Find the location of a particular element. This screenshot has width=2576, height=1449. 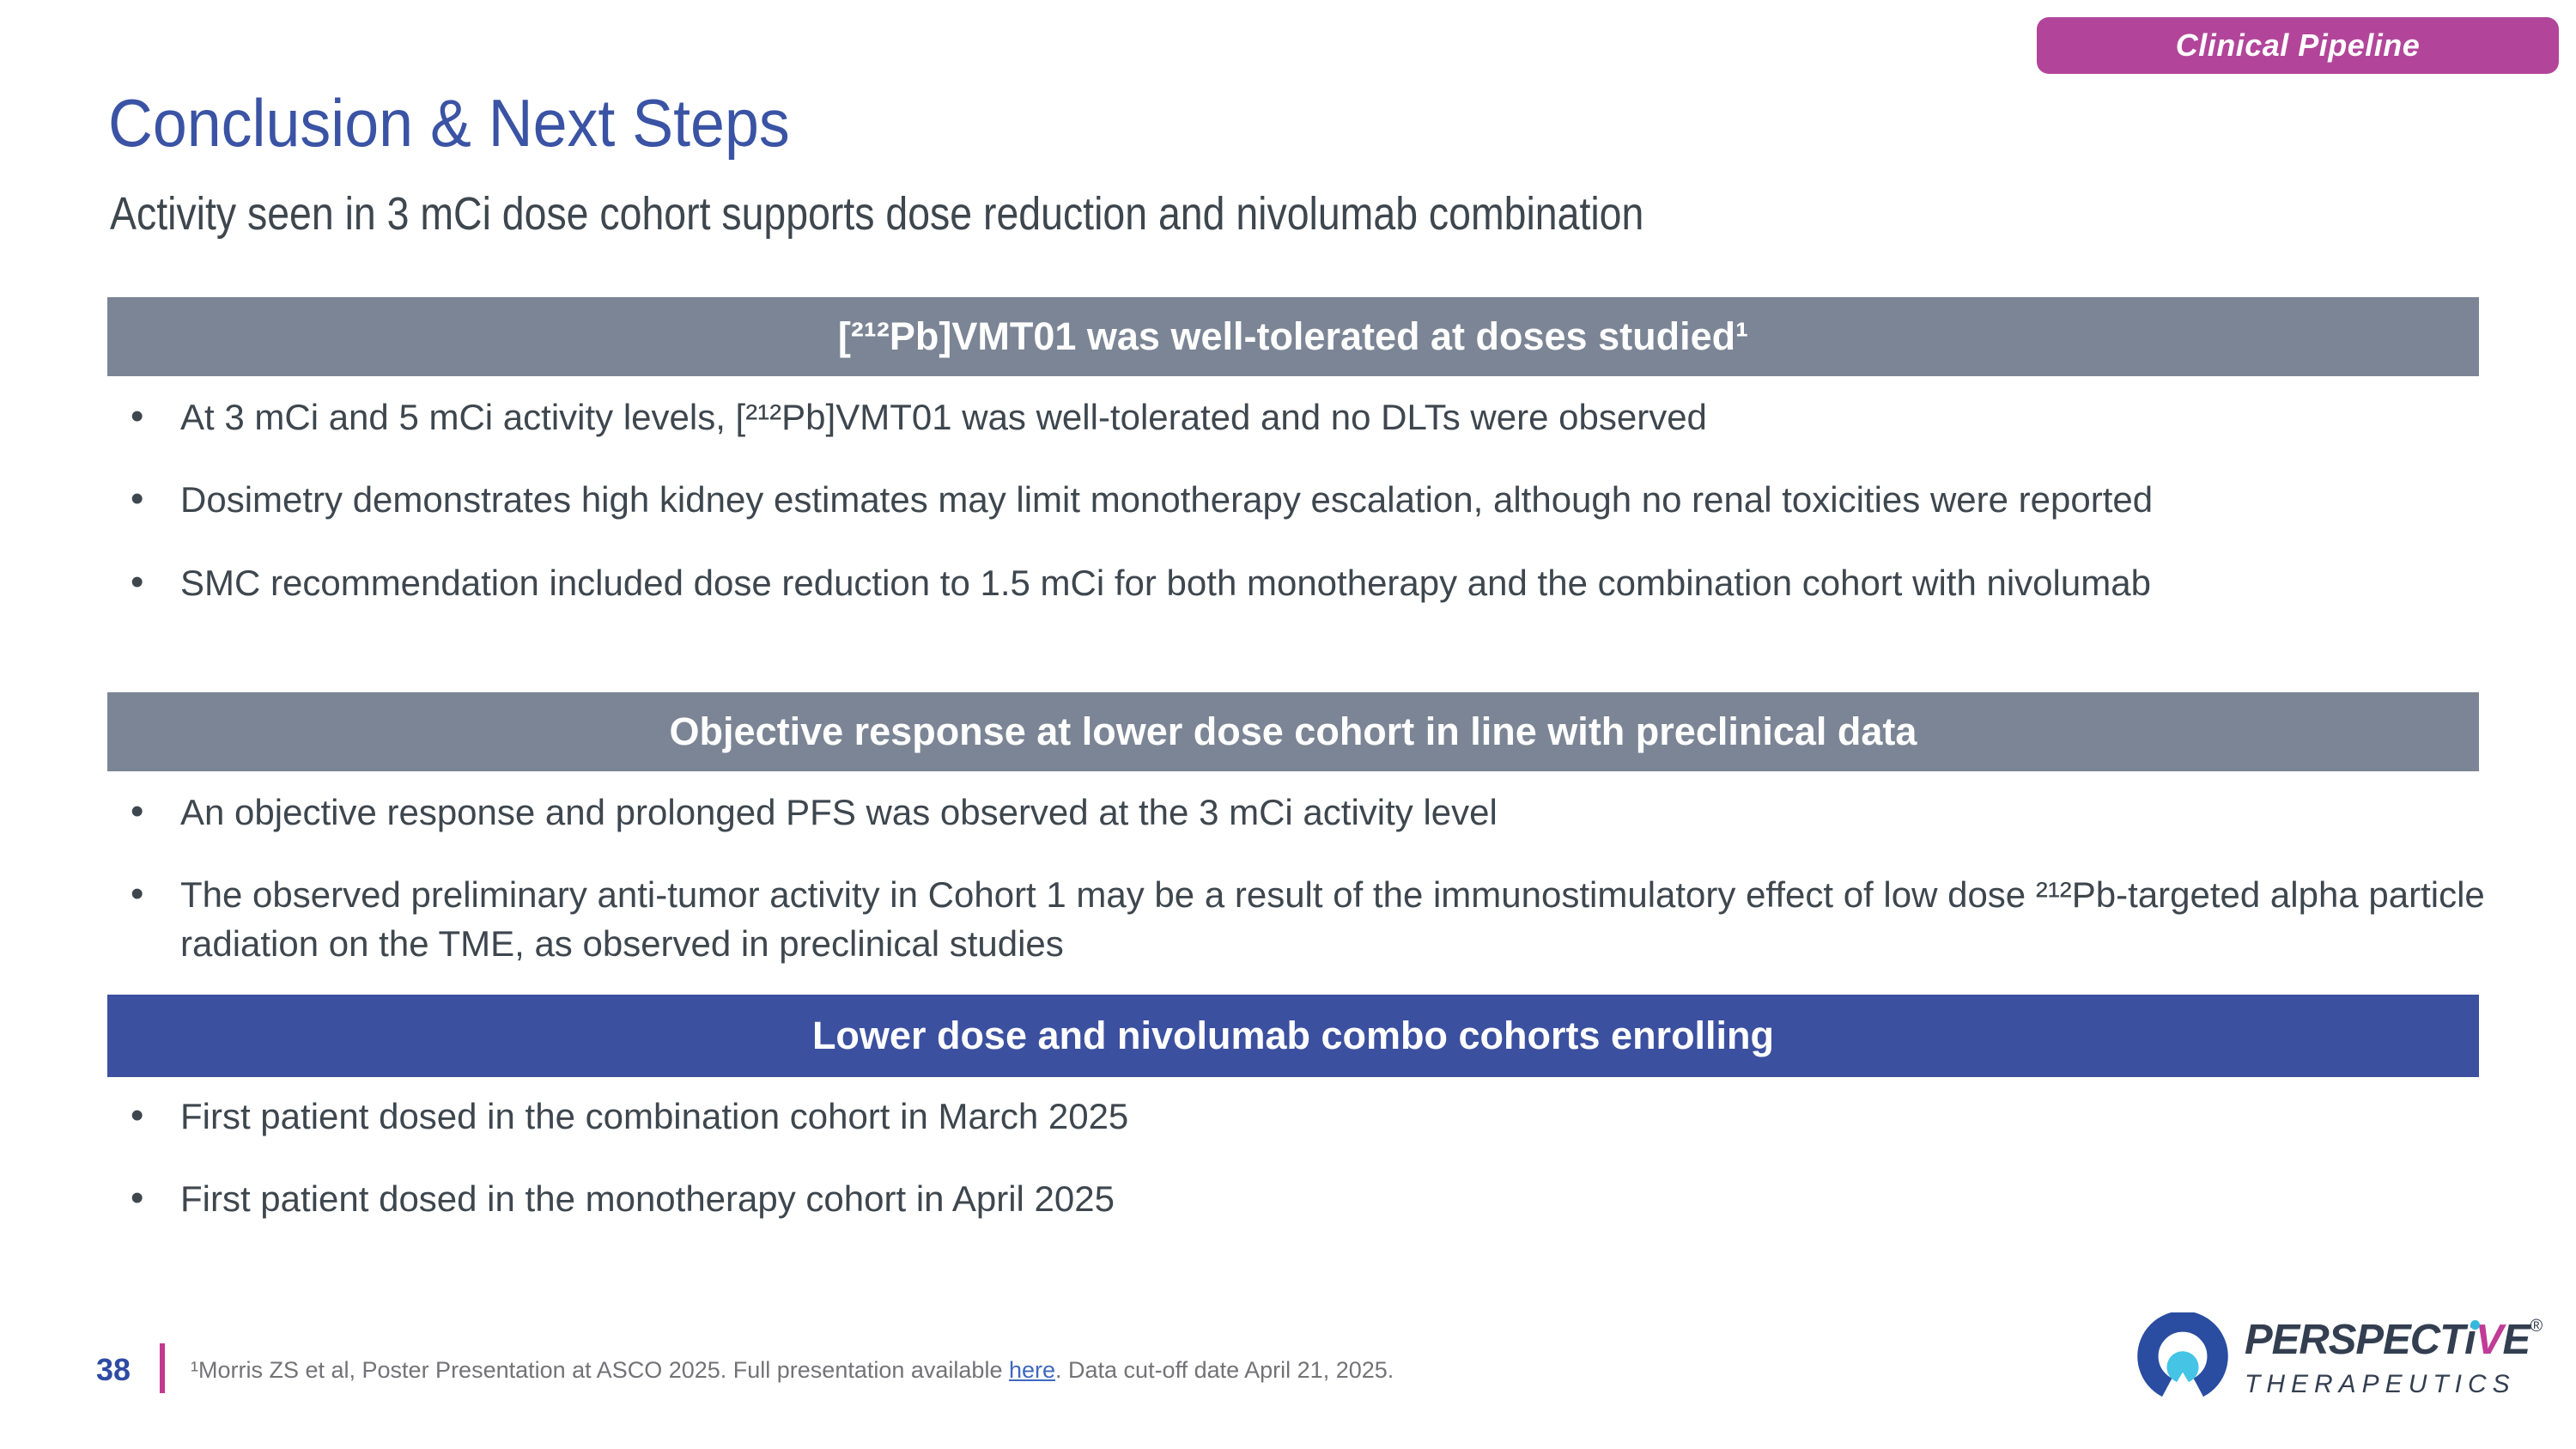

brand-part: PERSPECT is located at coordinates (2355, 1340).